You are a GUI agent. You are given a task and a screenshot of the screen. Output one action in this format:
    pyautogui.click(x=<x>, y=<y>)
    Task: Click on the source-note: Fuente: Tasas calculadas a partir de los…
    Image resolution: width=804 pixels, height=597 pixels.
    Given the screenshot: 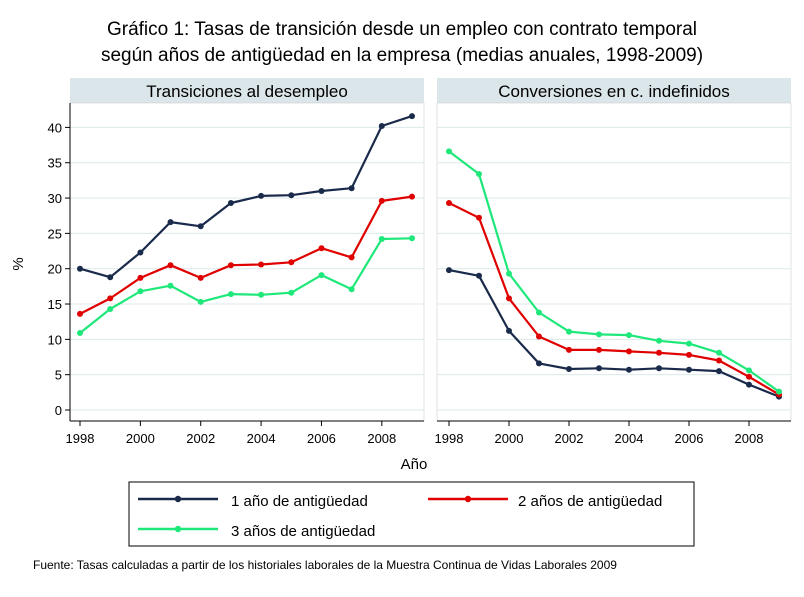 What is the action you would take?
    pyautogui.click(x=325, y=565)
    